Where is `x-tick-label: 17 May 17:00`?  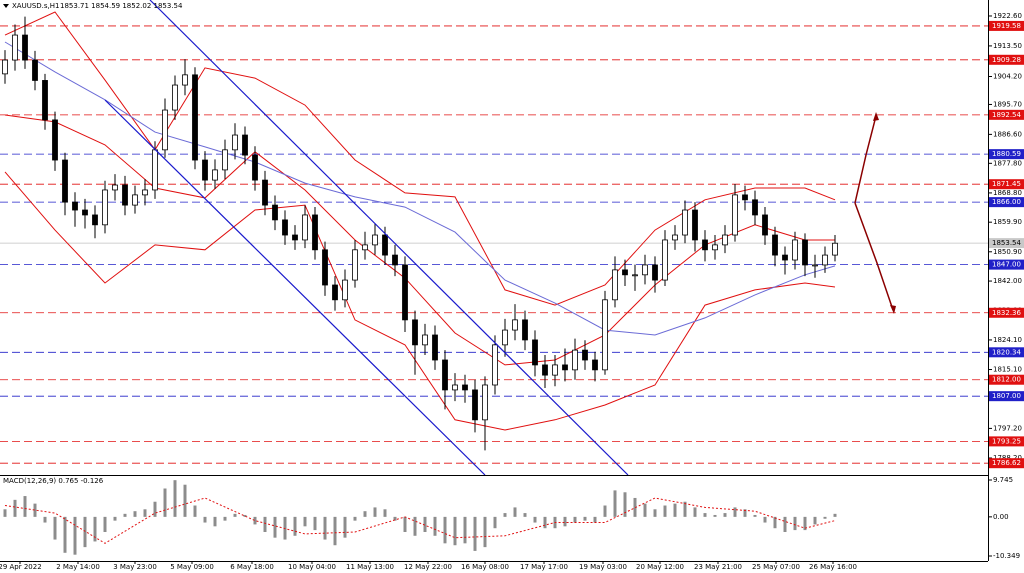 x-tick-label: 17 May 17:00 is located at coordinates (544, 567).